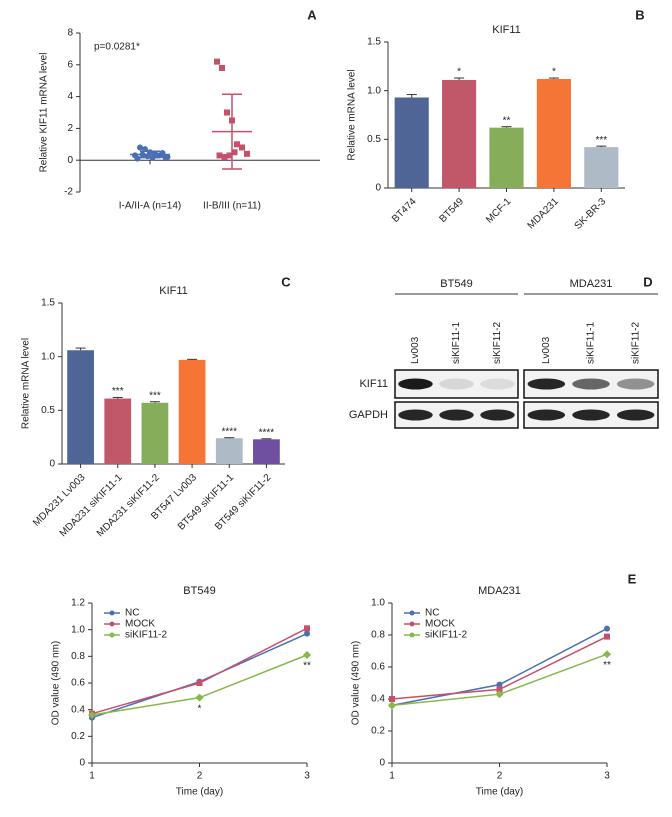 The image size is (672, 817). Describe the element at coordinates (140, 624) in the screenshot. I see `legend-label: MOCK` at that location.